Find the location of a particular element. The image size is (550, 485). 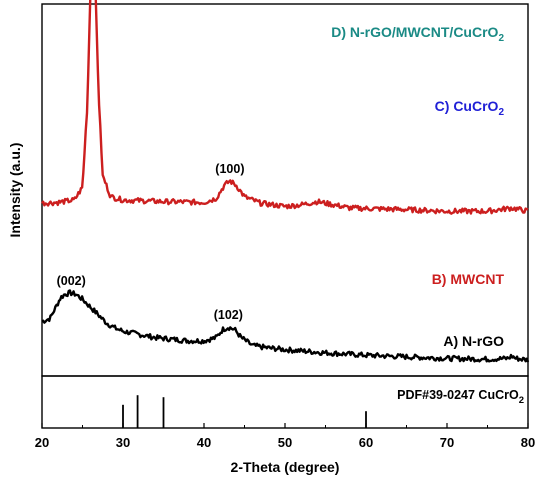

reference-label: PDF#39-0247 CuCrO2 is located at coordinates (460, 397).